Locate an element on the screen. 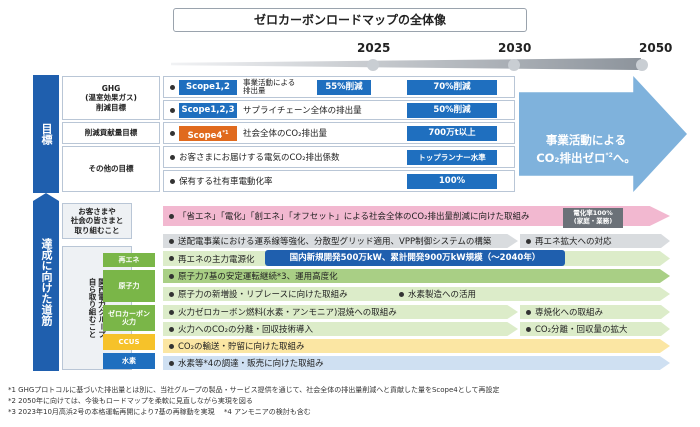 The image size is (700, 427). electrification-note: 電化率100% (家庭・業務) is located at coordinates (593, 218).